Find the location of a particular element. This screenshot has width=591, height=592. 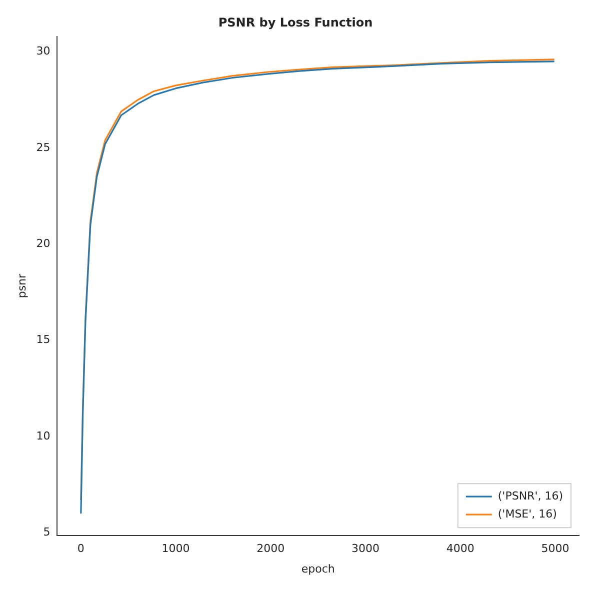

y-tick-label: 25 is located at coordinates (43, 147).